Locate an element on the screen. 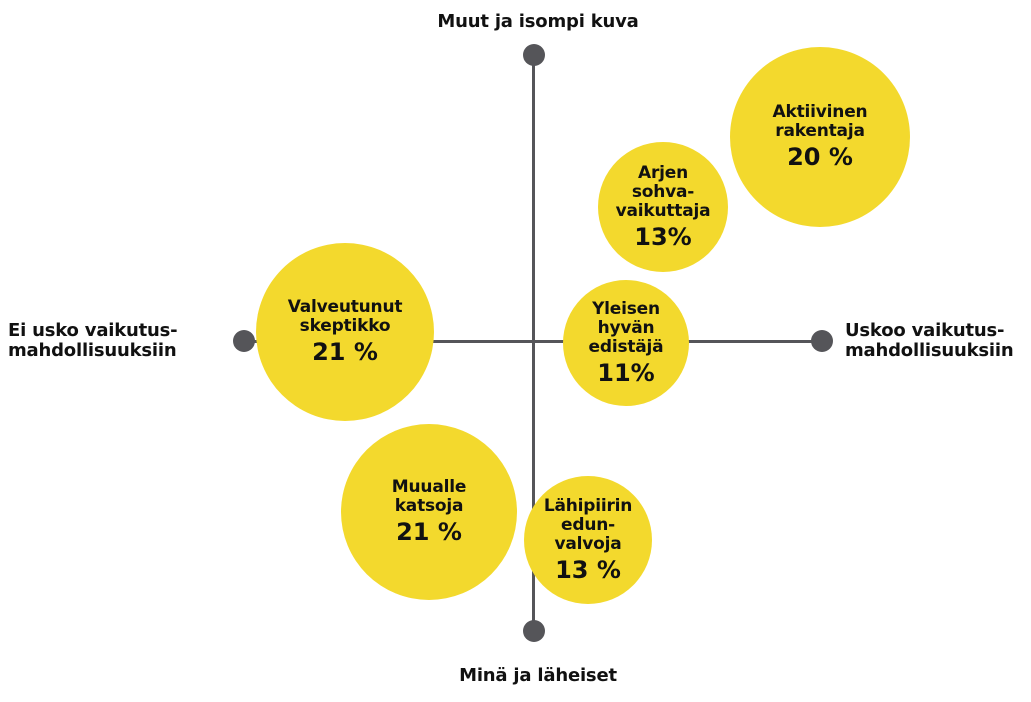 Image resolution: width=1031 pixels, height=702 pixels. segment-name-line: edistäjä is located at coordinates (626, 346).